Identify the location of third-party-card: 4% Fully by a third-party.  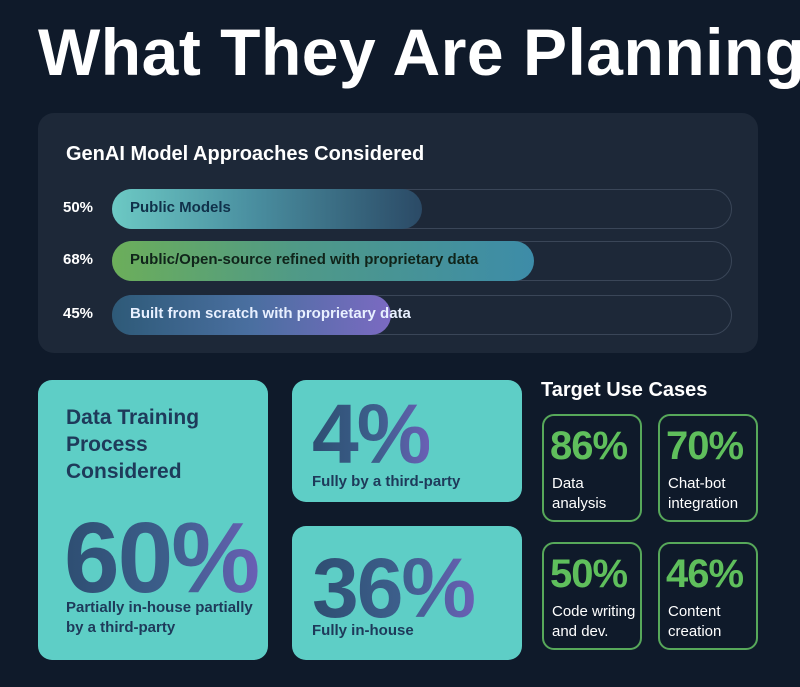
(407, 441).